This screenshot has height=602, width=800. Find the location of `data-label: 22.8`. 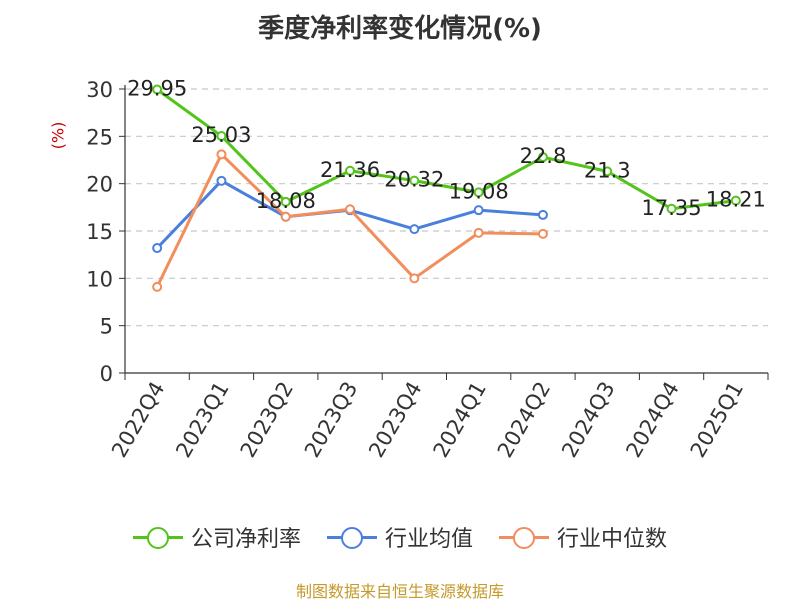

data-label: 22.8 is located at coordinates (543, 156).